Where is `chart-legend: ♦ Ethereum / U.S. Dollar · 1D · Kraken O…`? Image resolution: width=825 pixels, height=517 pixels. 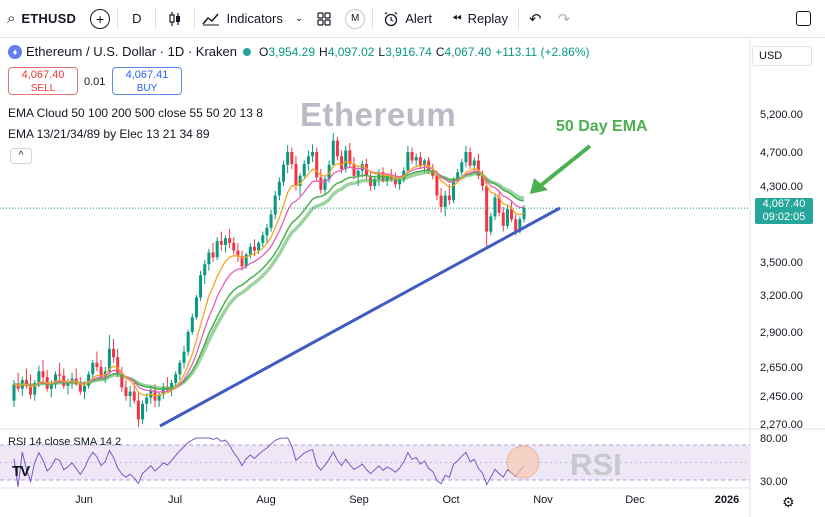 chart-legend: ♦ Ethereum / U.S. Dollar · 1D · Kraken O… is located at coordinates (299, 51).